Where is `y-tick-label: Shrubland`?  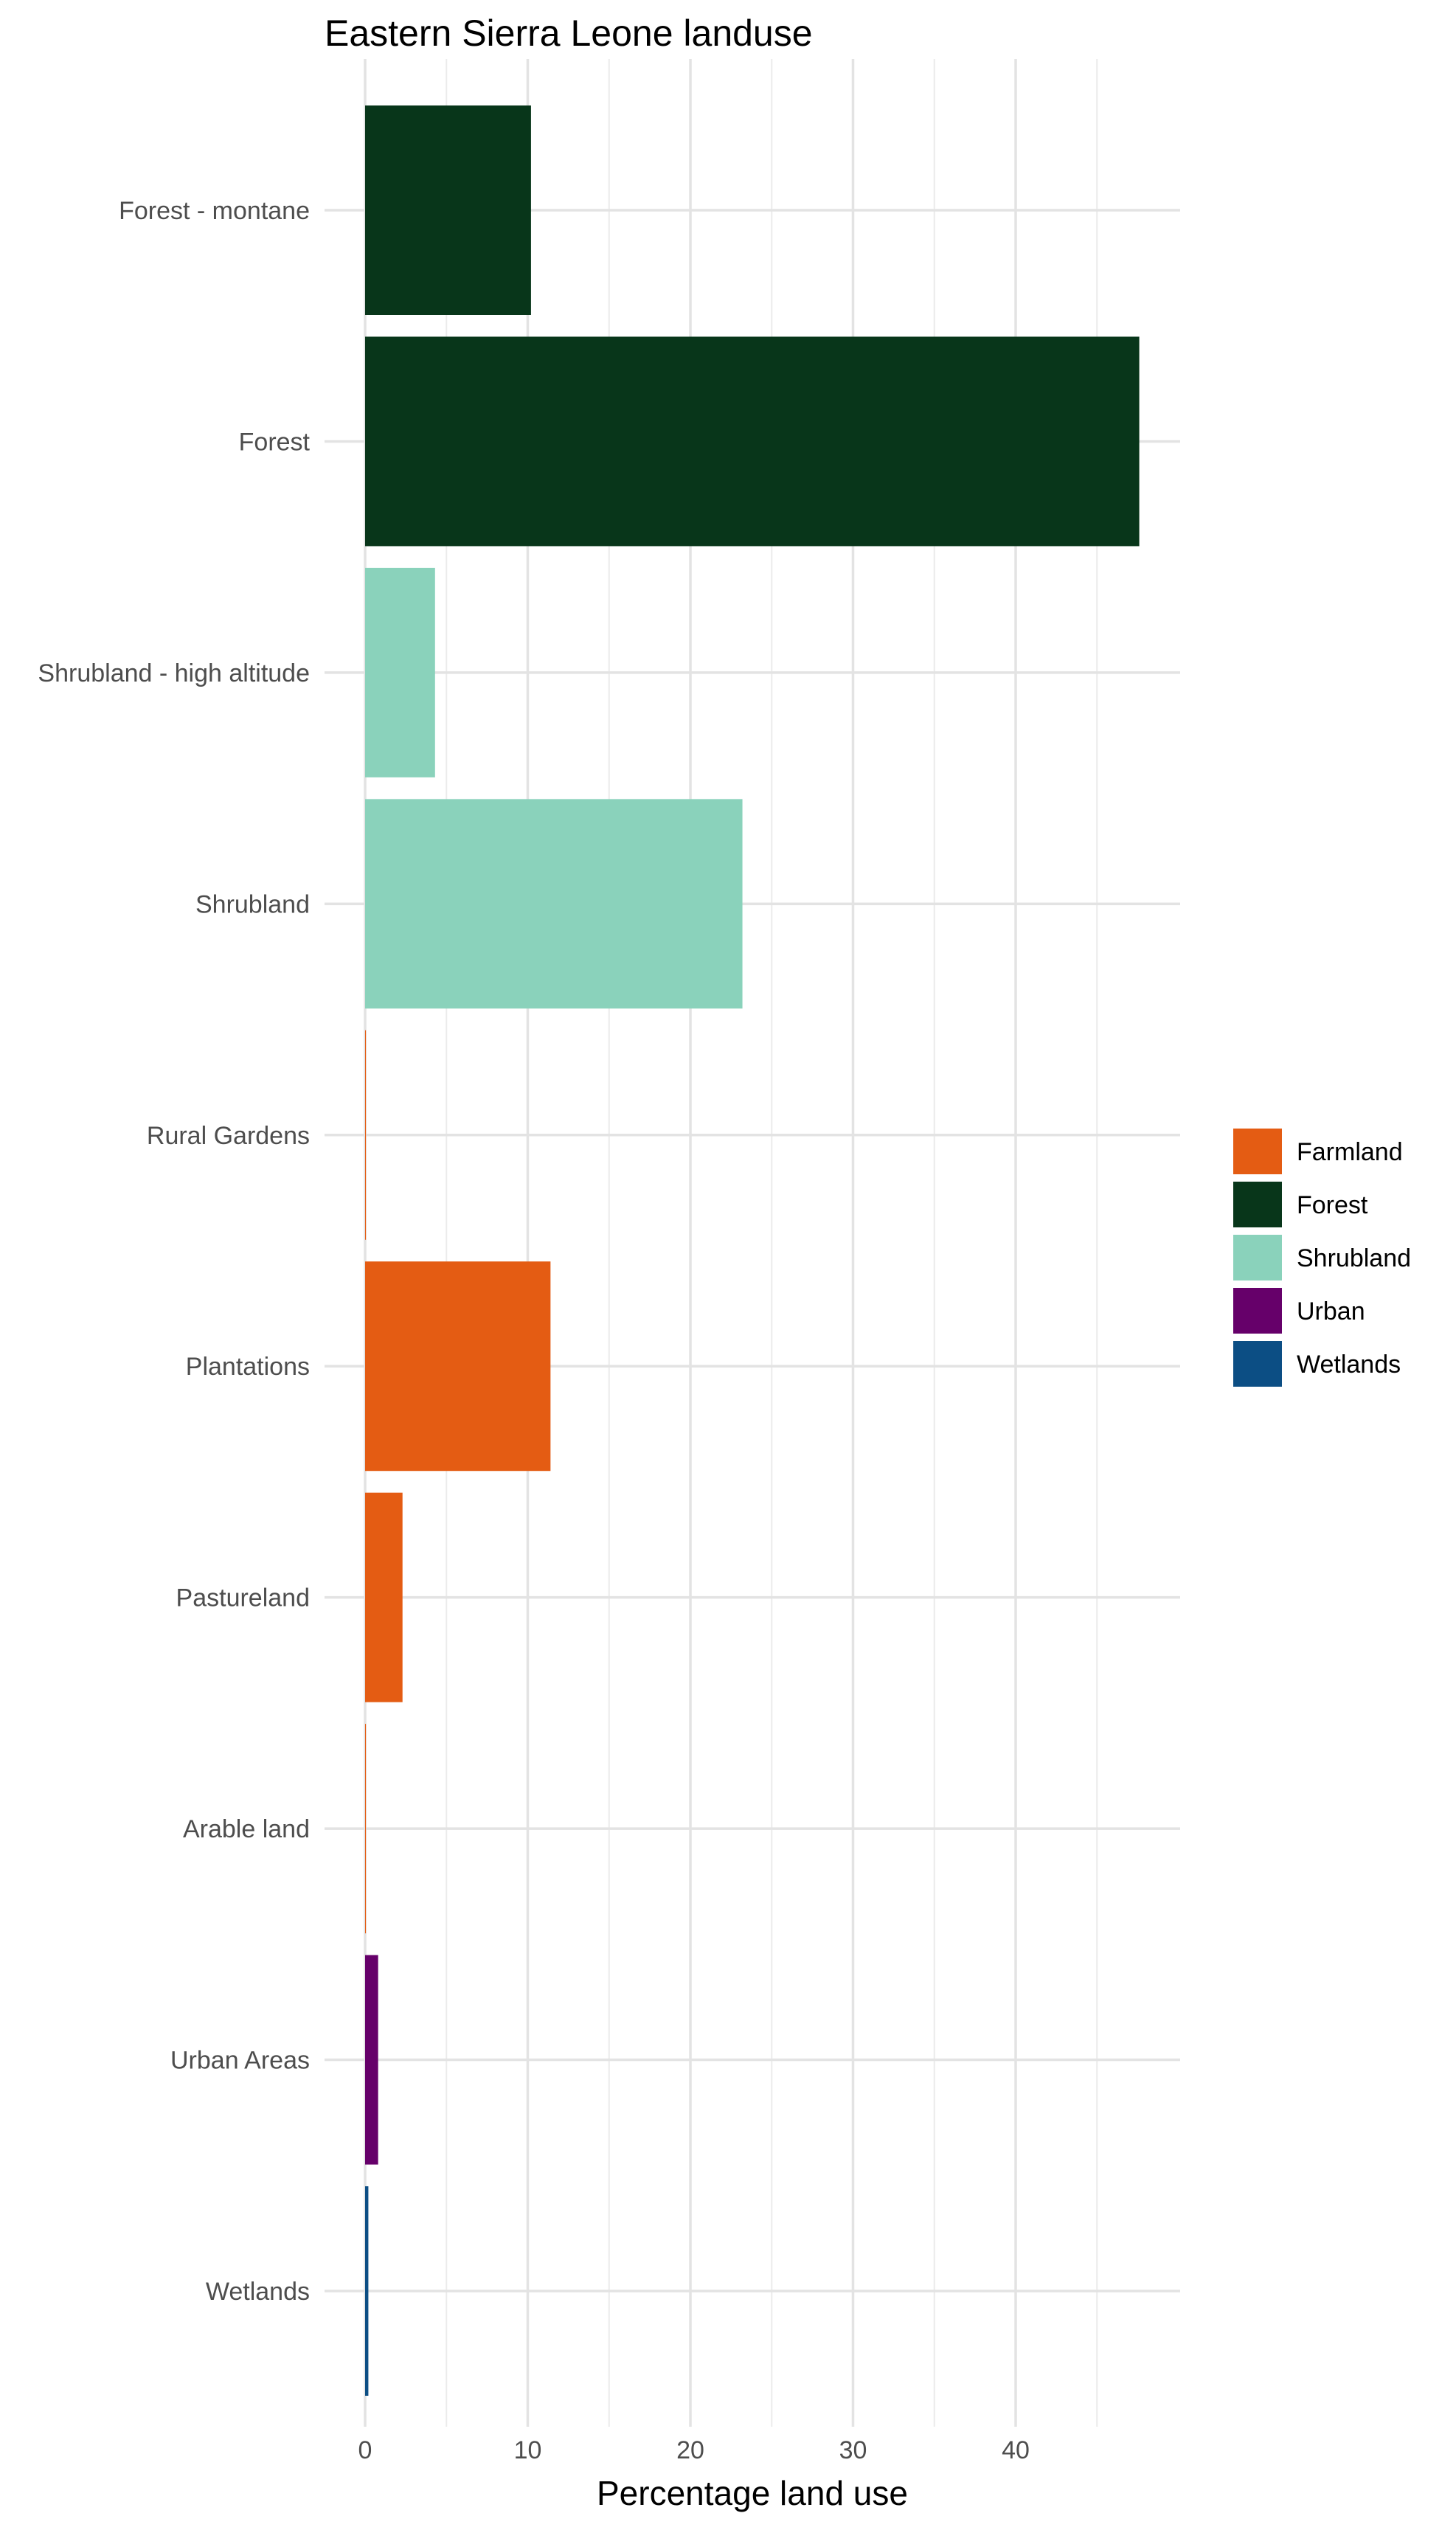
y-tick-label: Shrubland is located at coordinates (252, 904).